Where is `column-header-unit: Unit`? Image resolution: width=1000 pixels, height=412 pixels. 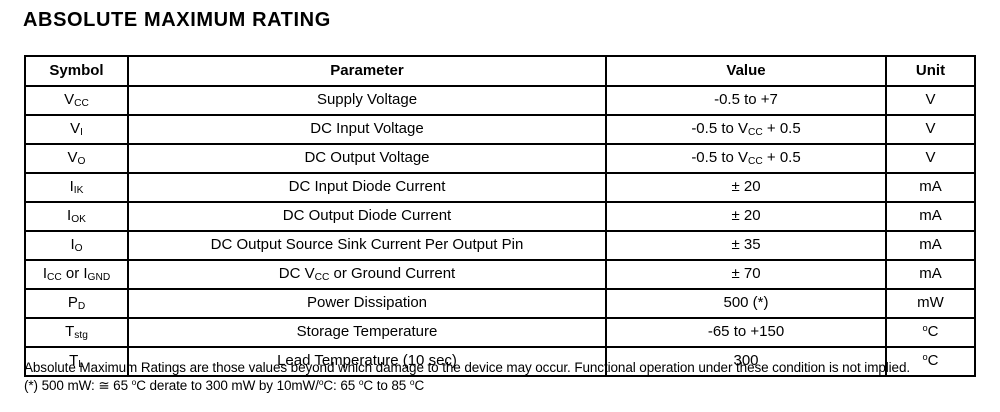
column-header-unit: Unit is located at coordinates (930, 71).